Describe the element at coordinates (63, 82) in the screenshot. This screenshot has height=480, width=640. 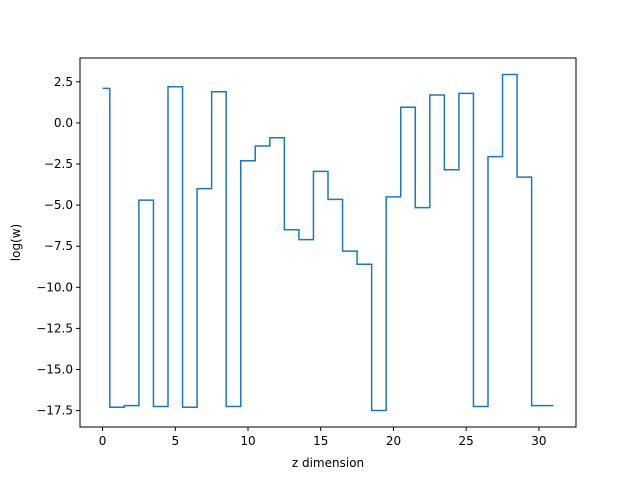
I see `y-tick-label: 2.5` at that location.